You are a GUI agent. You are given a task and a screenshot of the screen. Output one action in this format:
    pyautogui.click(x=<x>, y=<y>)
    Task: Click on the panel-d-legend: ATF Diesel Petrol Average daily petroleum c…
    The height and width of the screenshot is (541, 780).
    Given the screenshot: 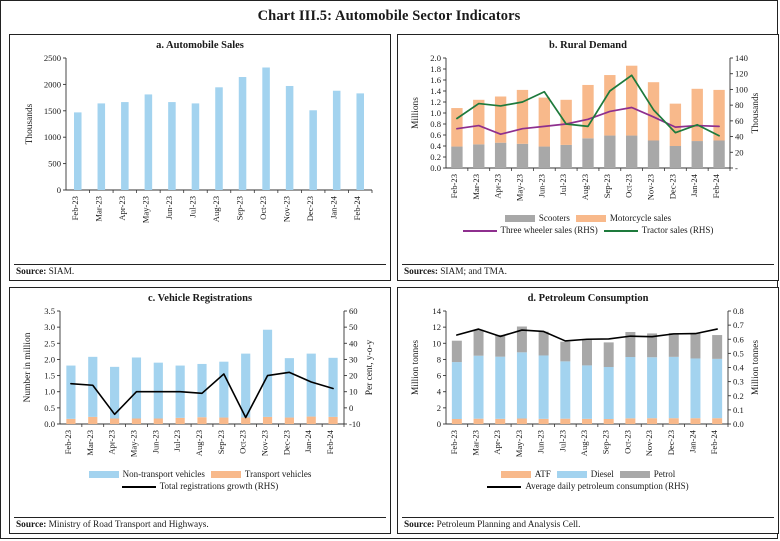 What is the action you would take?
    pyautogui.click(x=588, y=480)
    